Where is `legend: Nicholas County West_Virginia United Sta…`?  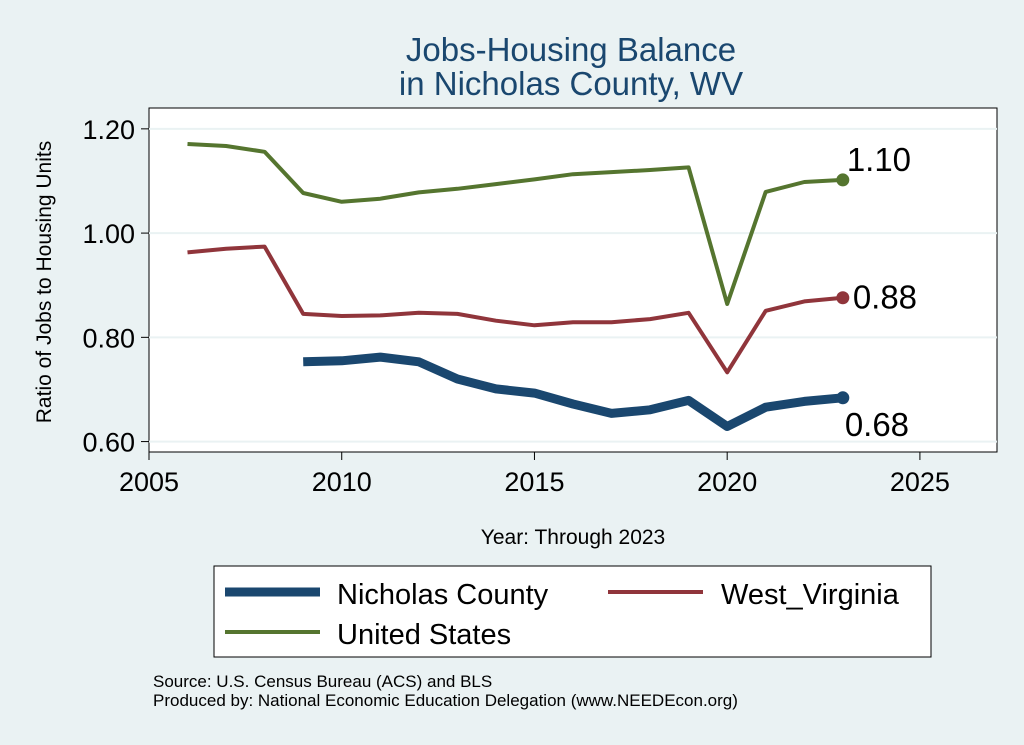 legend: Nicholas County West_Virginia United Sta… is located at coordinates (572, 611).